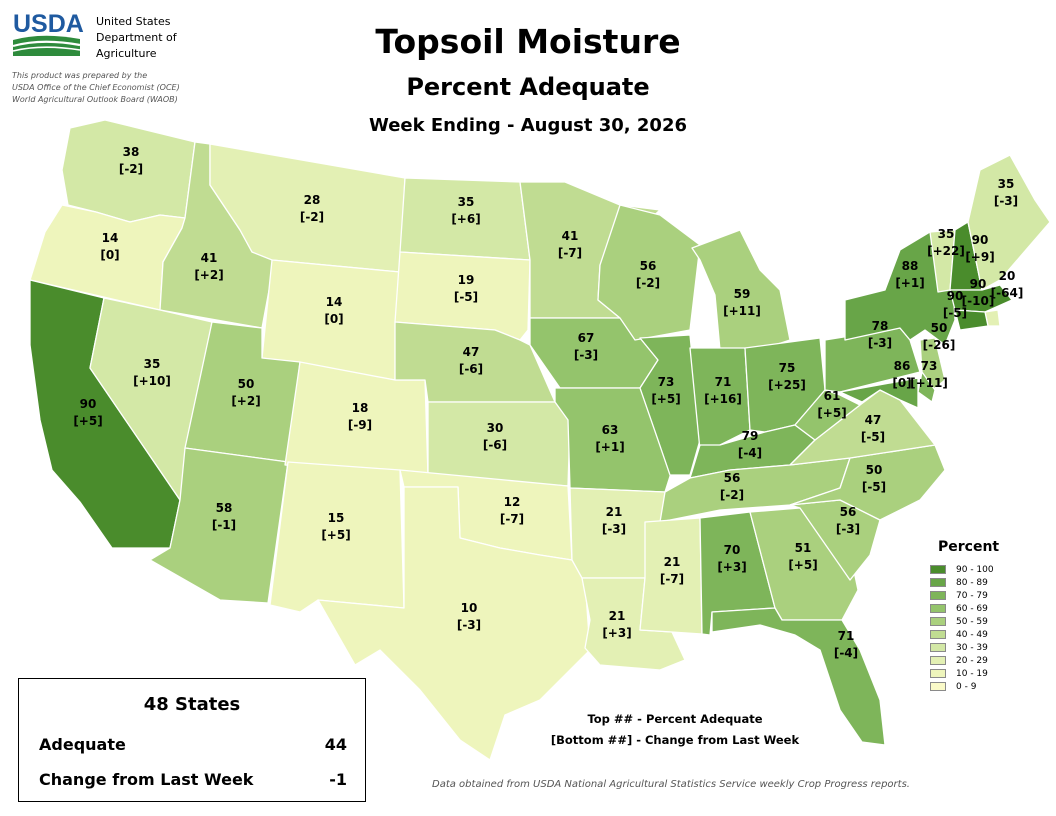 Image resolution: width=1056 pixels, height=816 pixels. Describe the element at coordinates (246, 384) in the screenshot. I see `state-ut-adequate-label: 50` at that location.